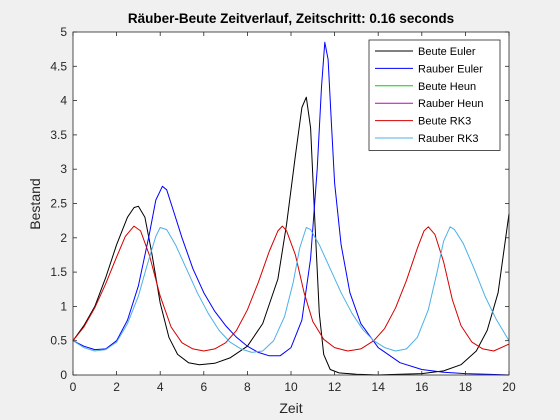 Image resolution: width=560 pixels, height=420 pixels. I want to click on legend-label-beute-heun: Beute Heun, so click(447, 87).